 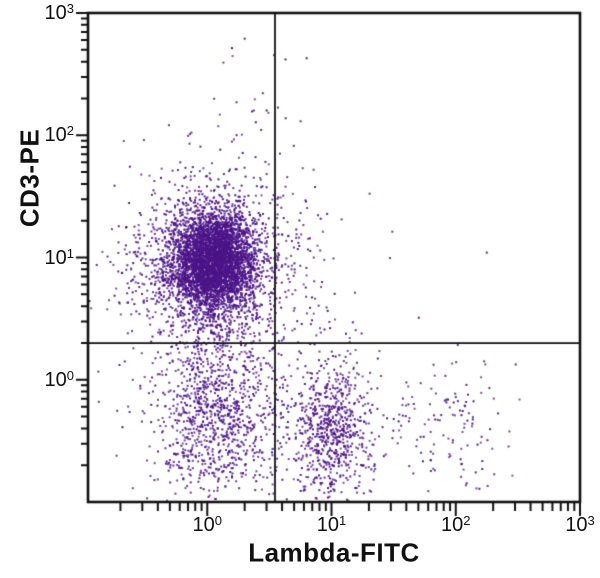 I want to click on y-tick-label-10e3: 10³, so click(x=59, y=12).